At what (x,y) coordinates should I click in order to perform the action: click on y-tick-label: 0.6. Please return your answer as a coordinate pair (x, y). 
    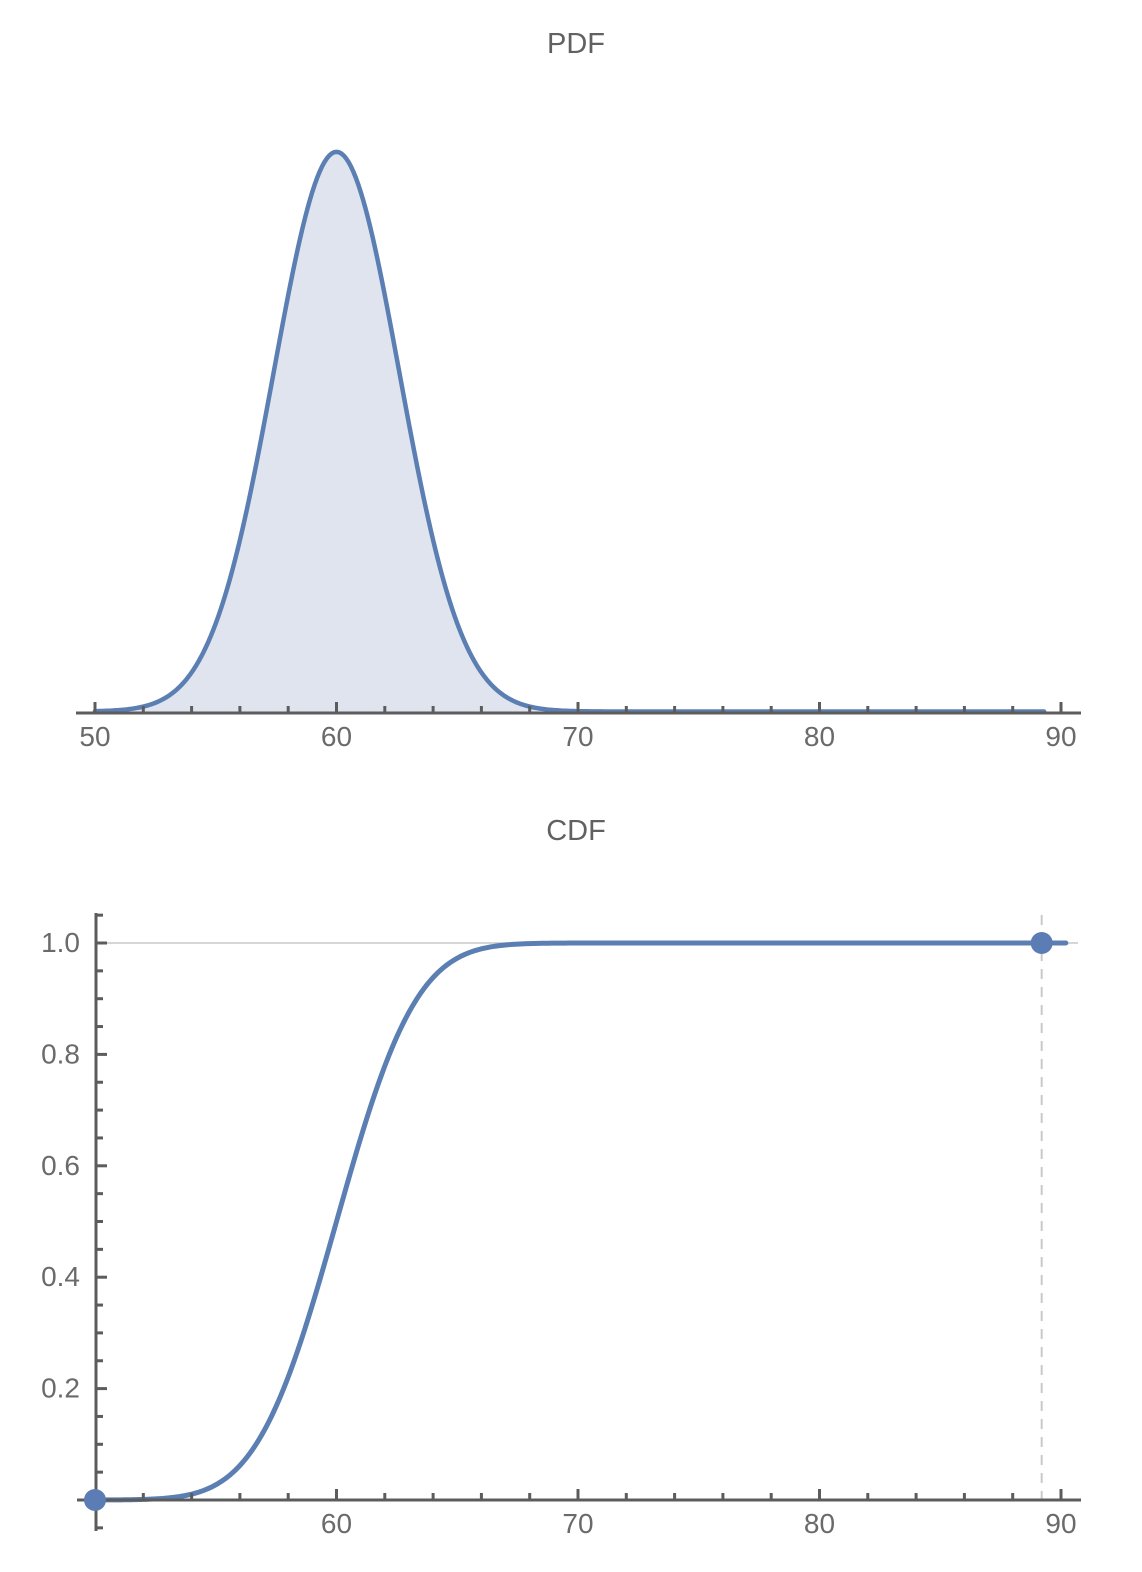
    Looking at the image, I should click on (60, 1165).